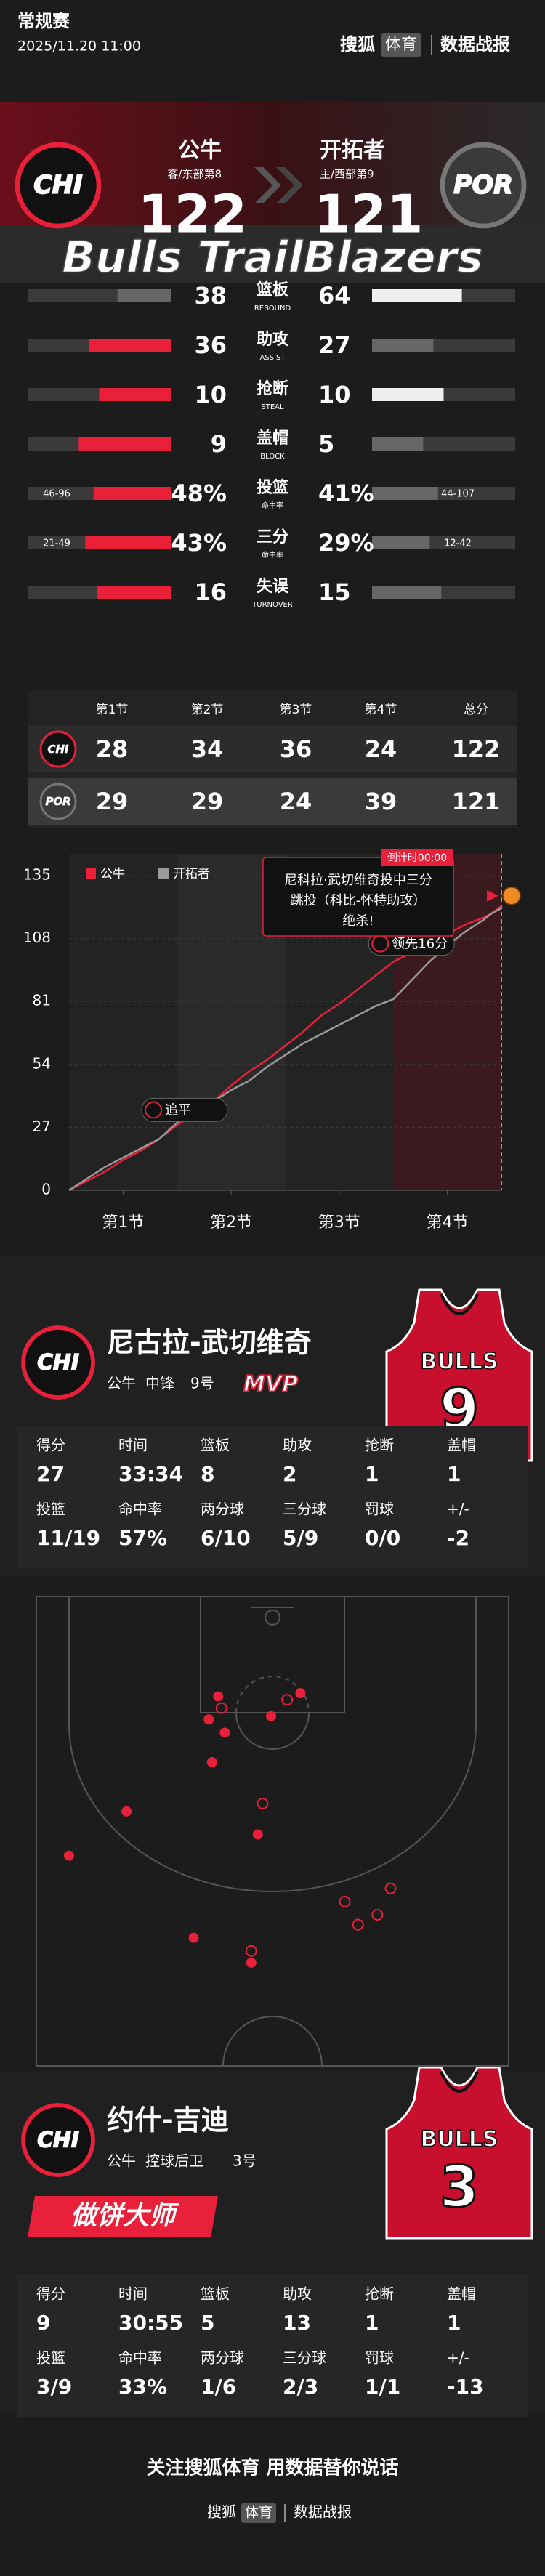  Describe the element at coordinates (272, 290) in the screenshot. I see `stat-label: 篮板` at that location.